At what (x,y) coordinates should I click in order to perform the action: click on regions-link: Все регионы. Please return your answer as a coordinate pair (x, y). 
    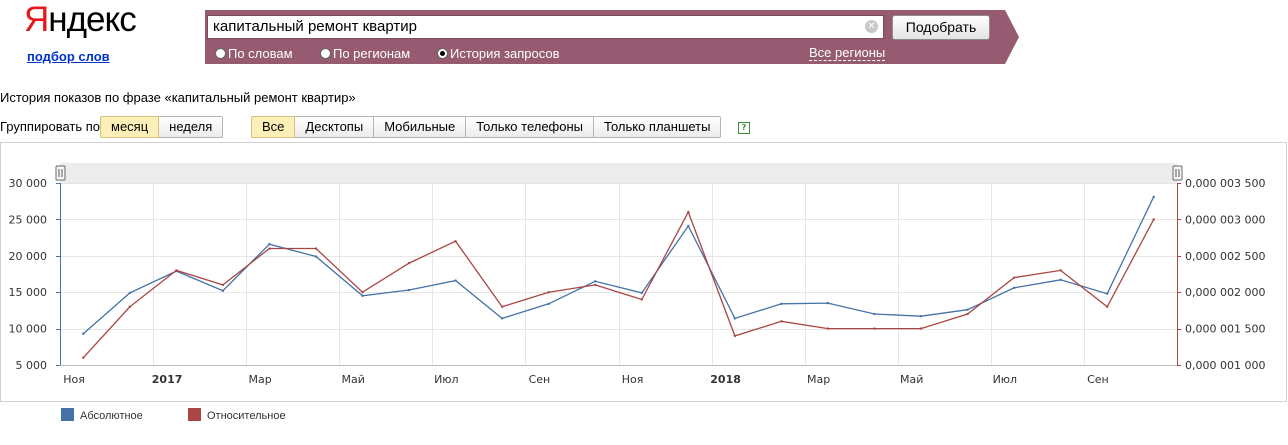
    Looking at the image, I should click on (847, 53).